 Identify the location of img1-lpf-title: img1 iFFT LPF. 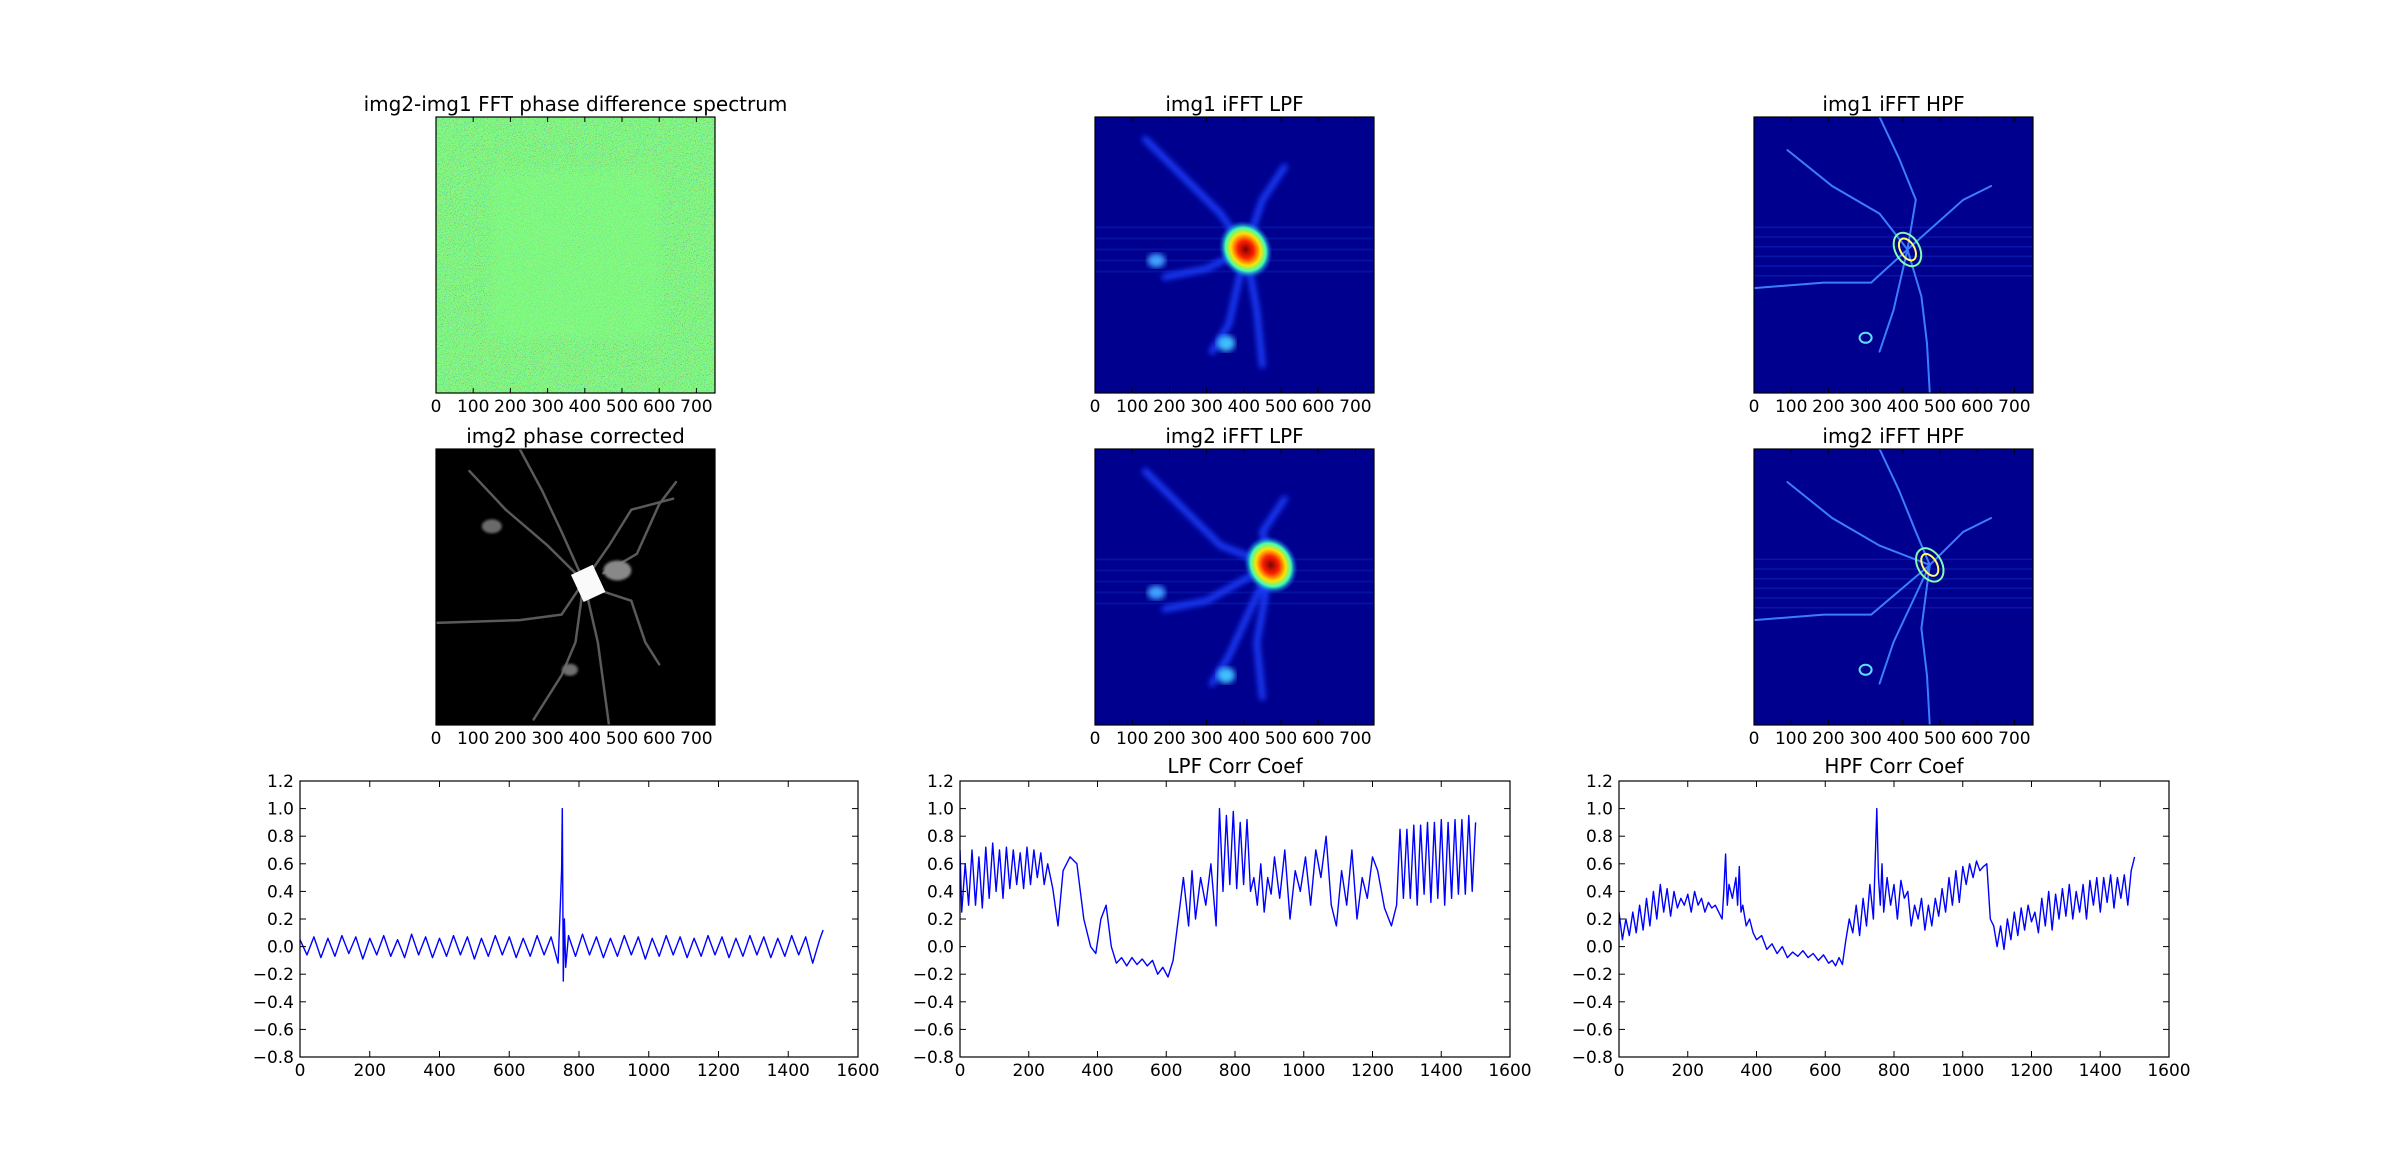
(1234, 104).